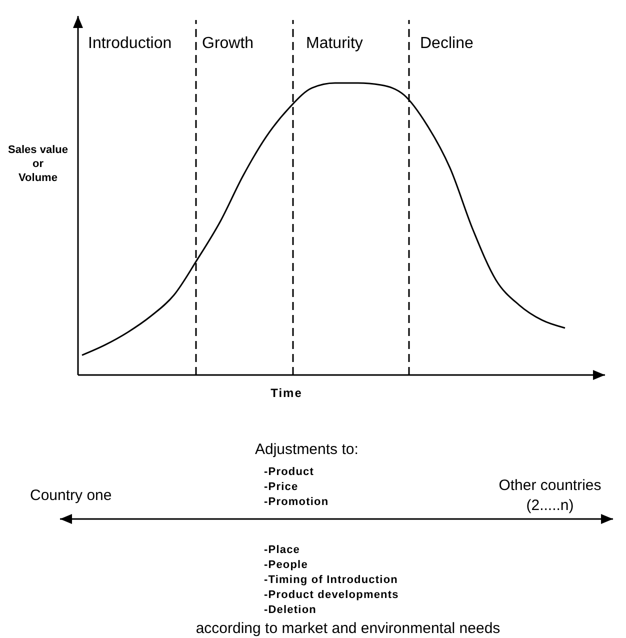  I want to click on text: Adjustments to:, so click(306, 449).